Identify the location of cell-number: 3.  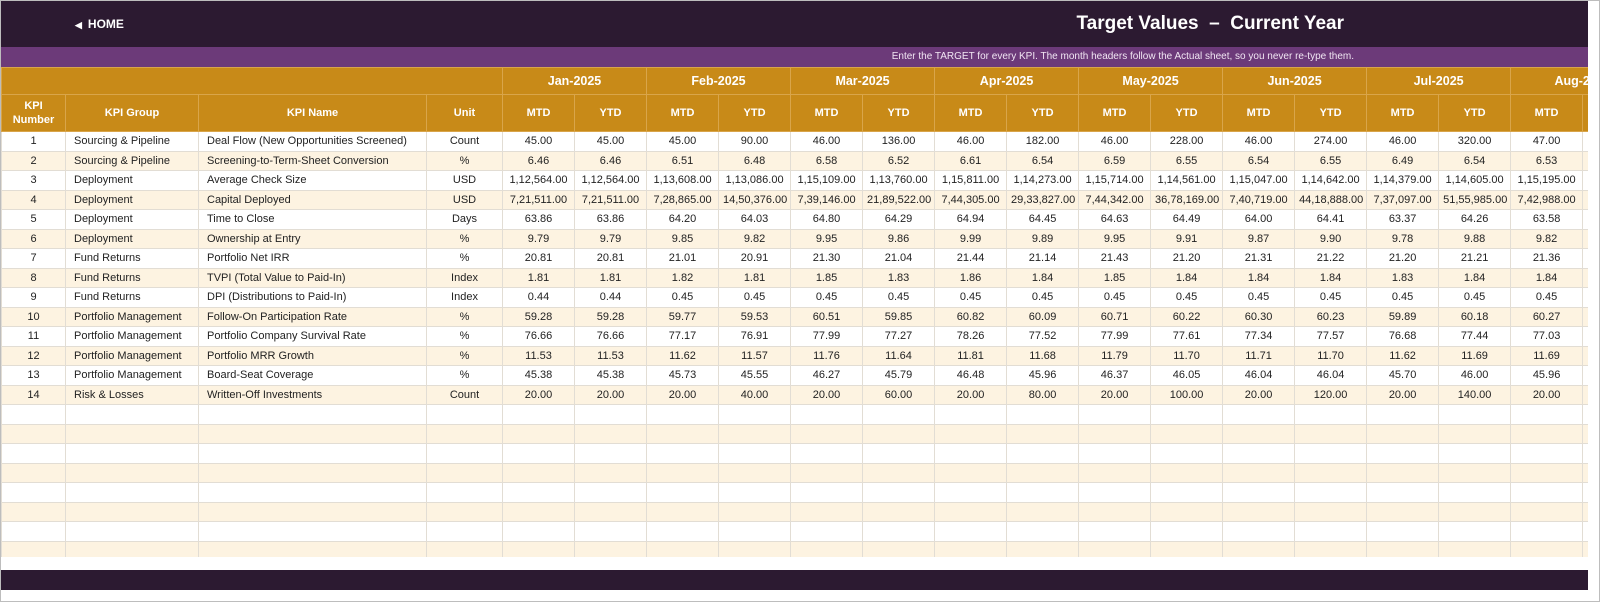
(33, 180).